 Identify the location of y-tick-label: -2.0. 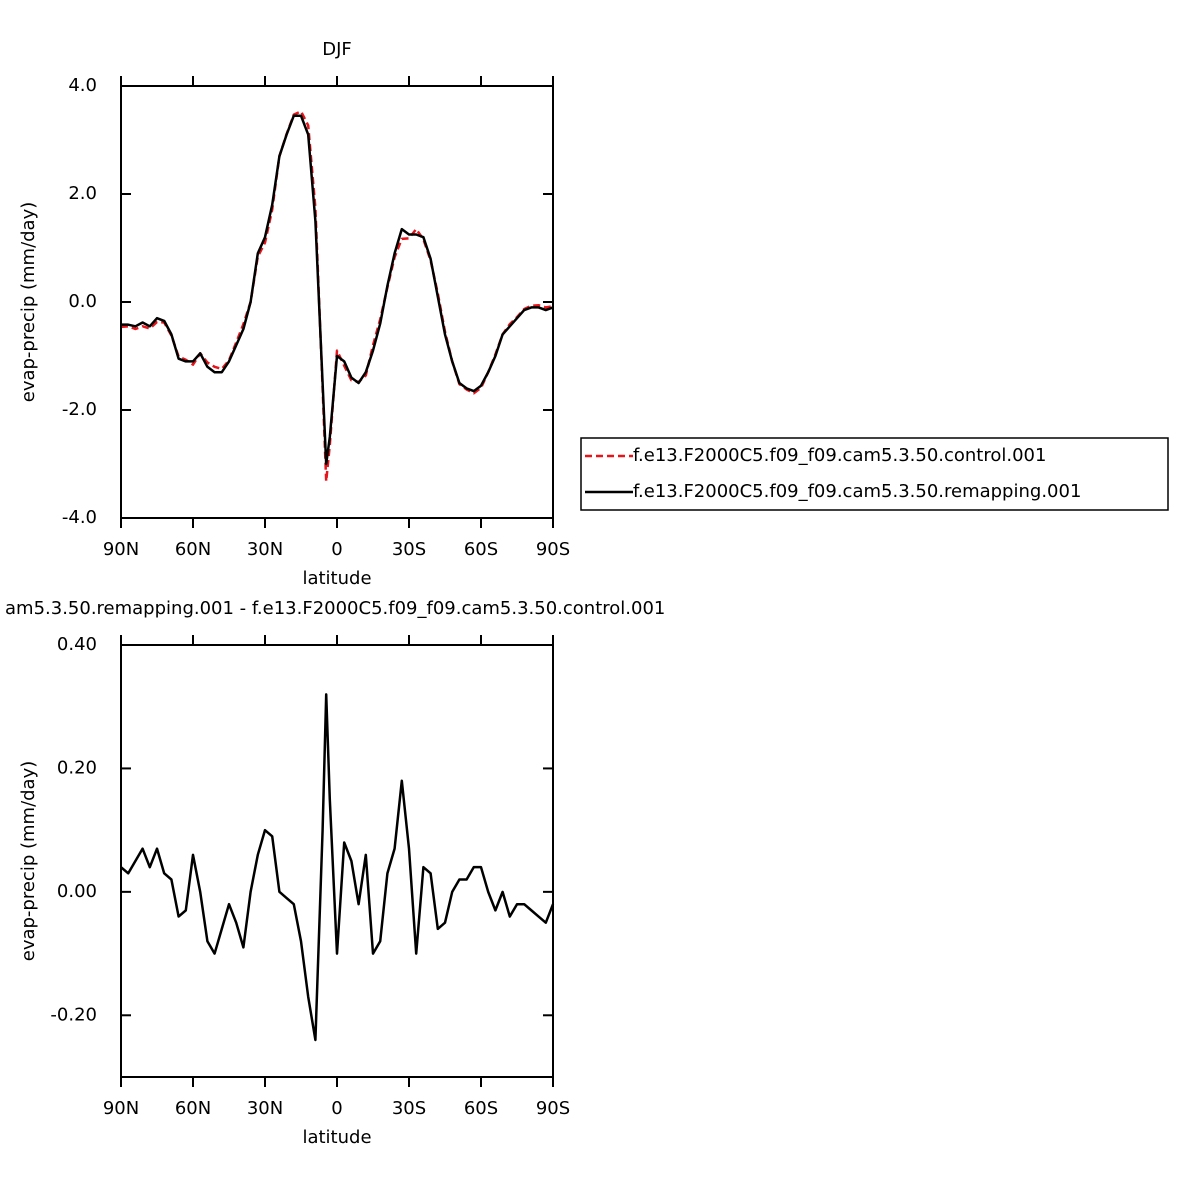
(79, 409).